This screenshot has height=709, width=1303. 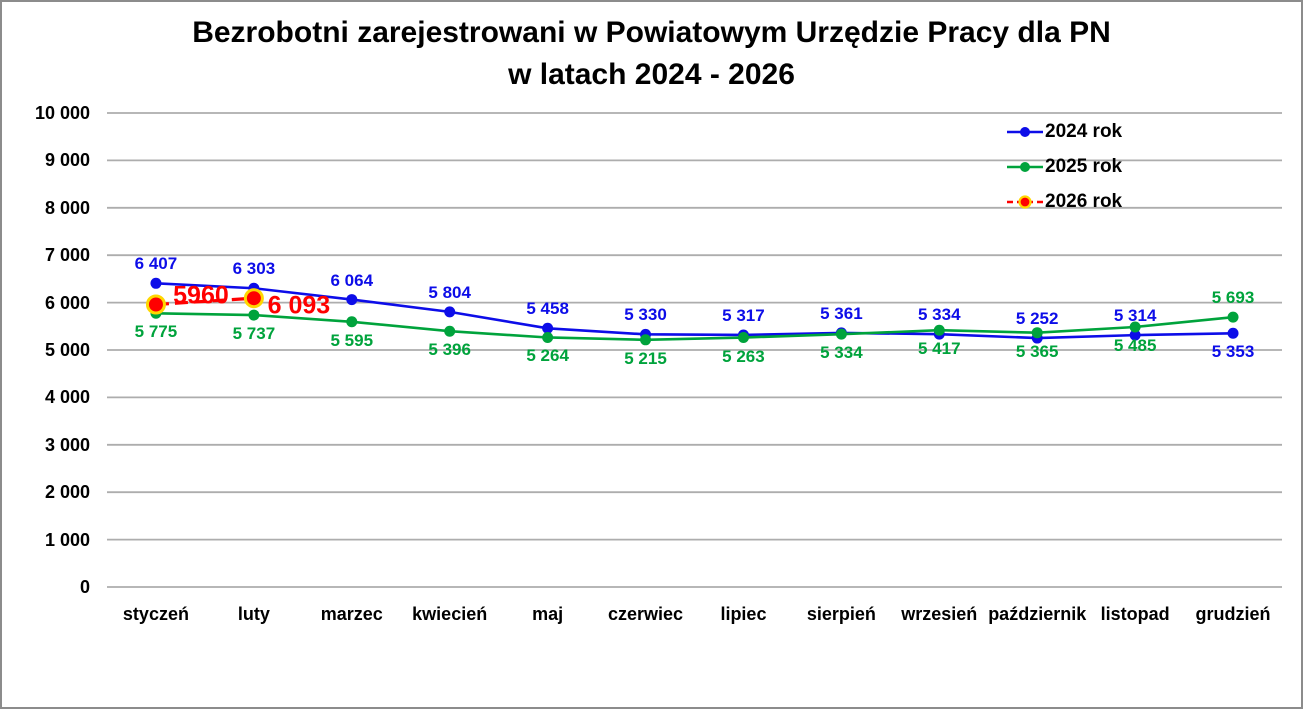 What do you see at coordinates (254, 334) in the screenshot?
I see `data-label: 5 737` at bounding box center [254, 334].